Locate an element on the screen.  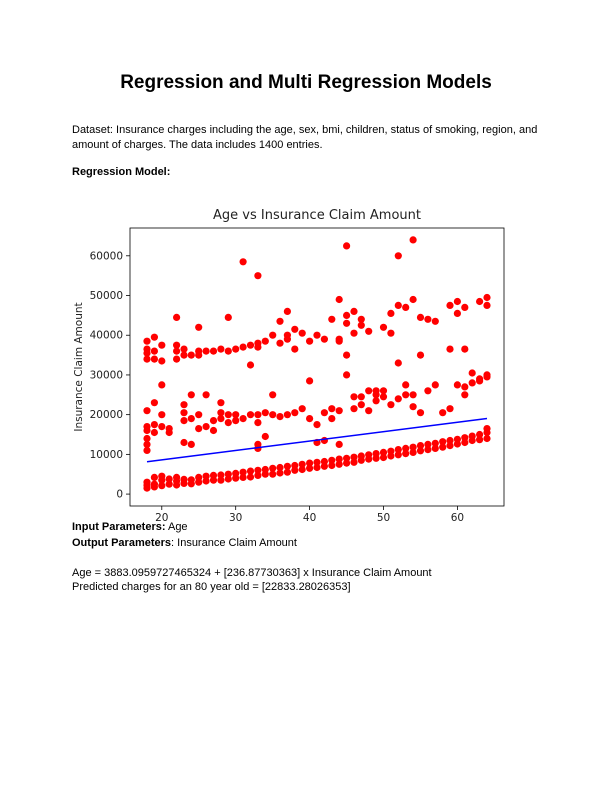
x-tick-label: 30 is located at coordinates (235, 517).